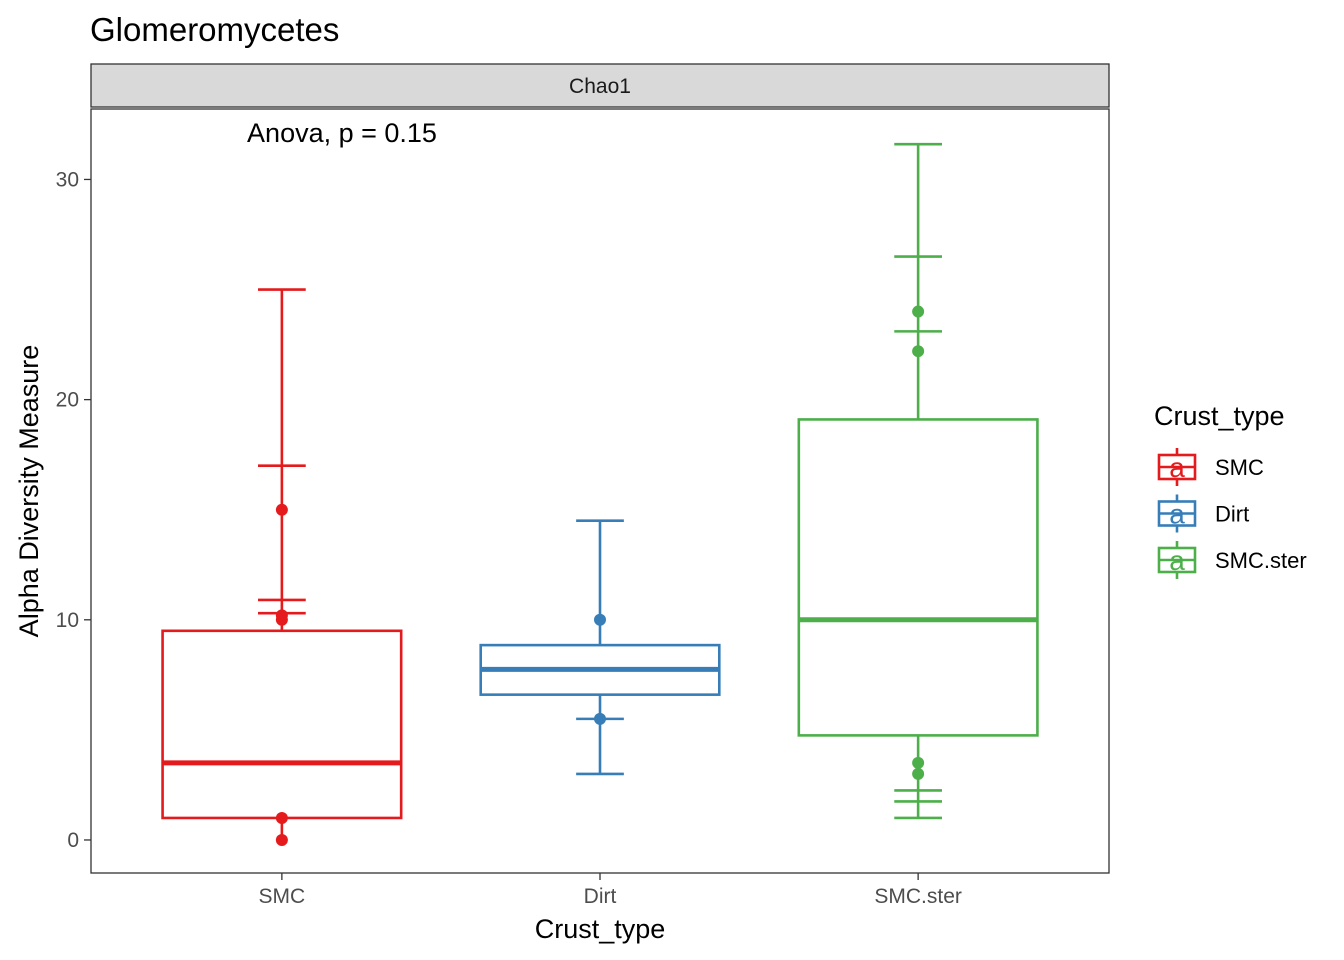 The height and width of the screenshot is (960, 1344). What do you see at coordinates (1261, 560) in the screenshot?
I see `legend-label: SMC.ster` at bounding box center [1261, 560].